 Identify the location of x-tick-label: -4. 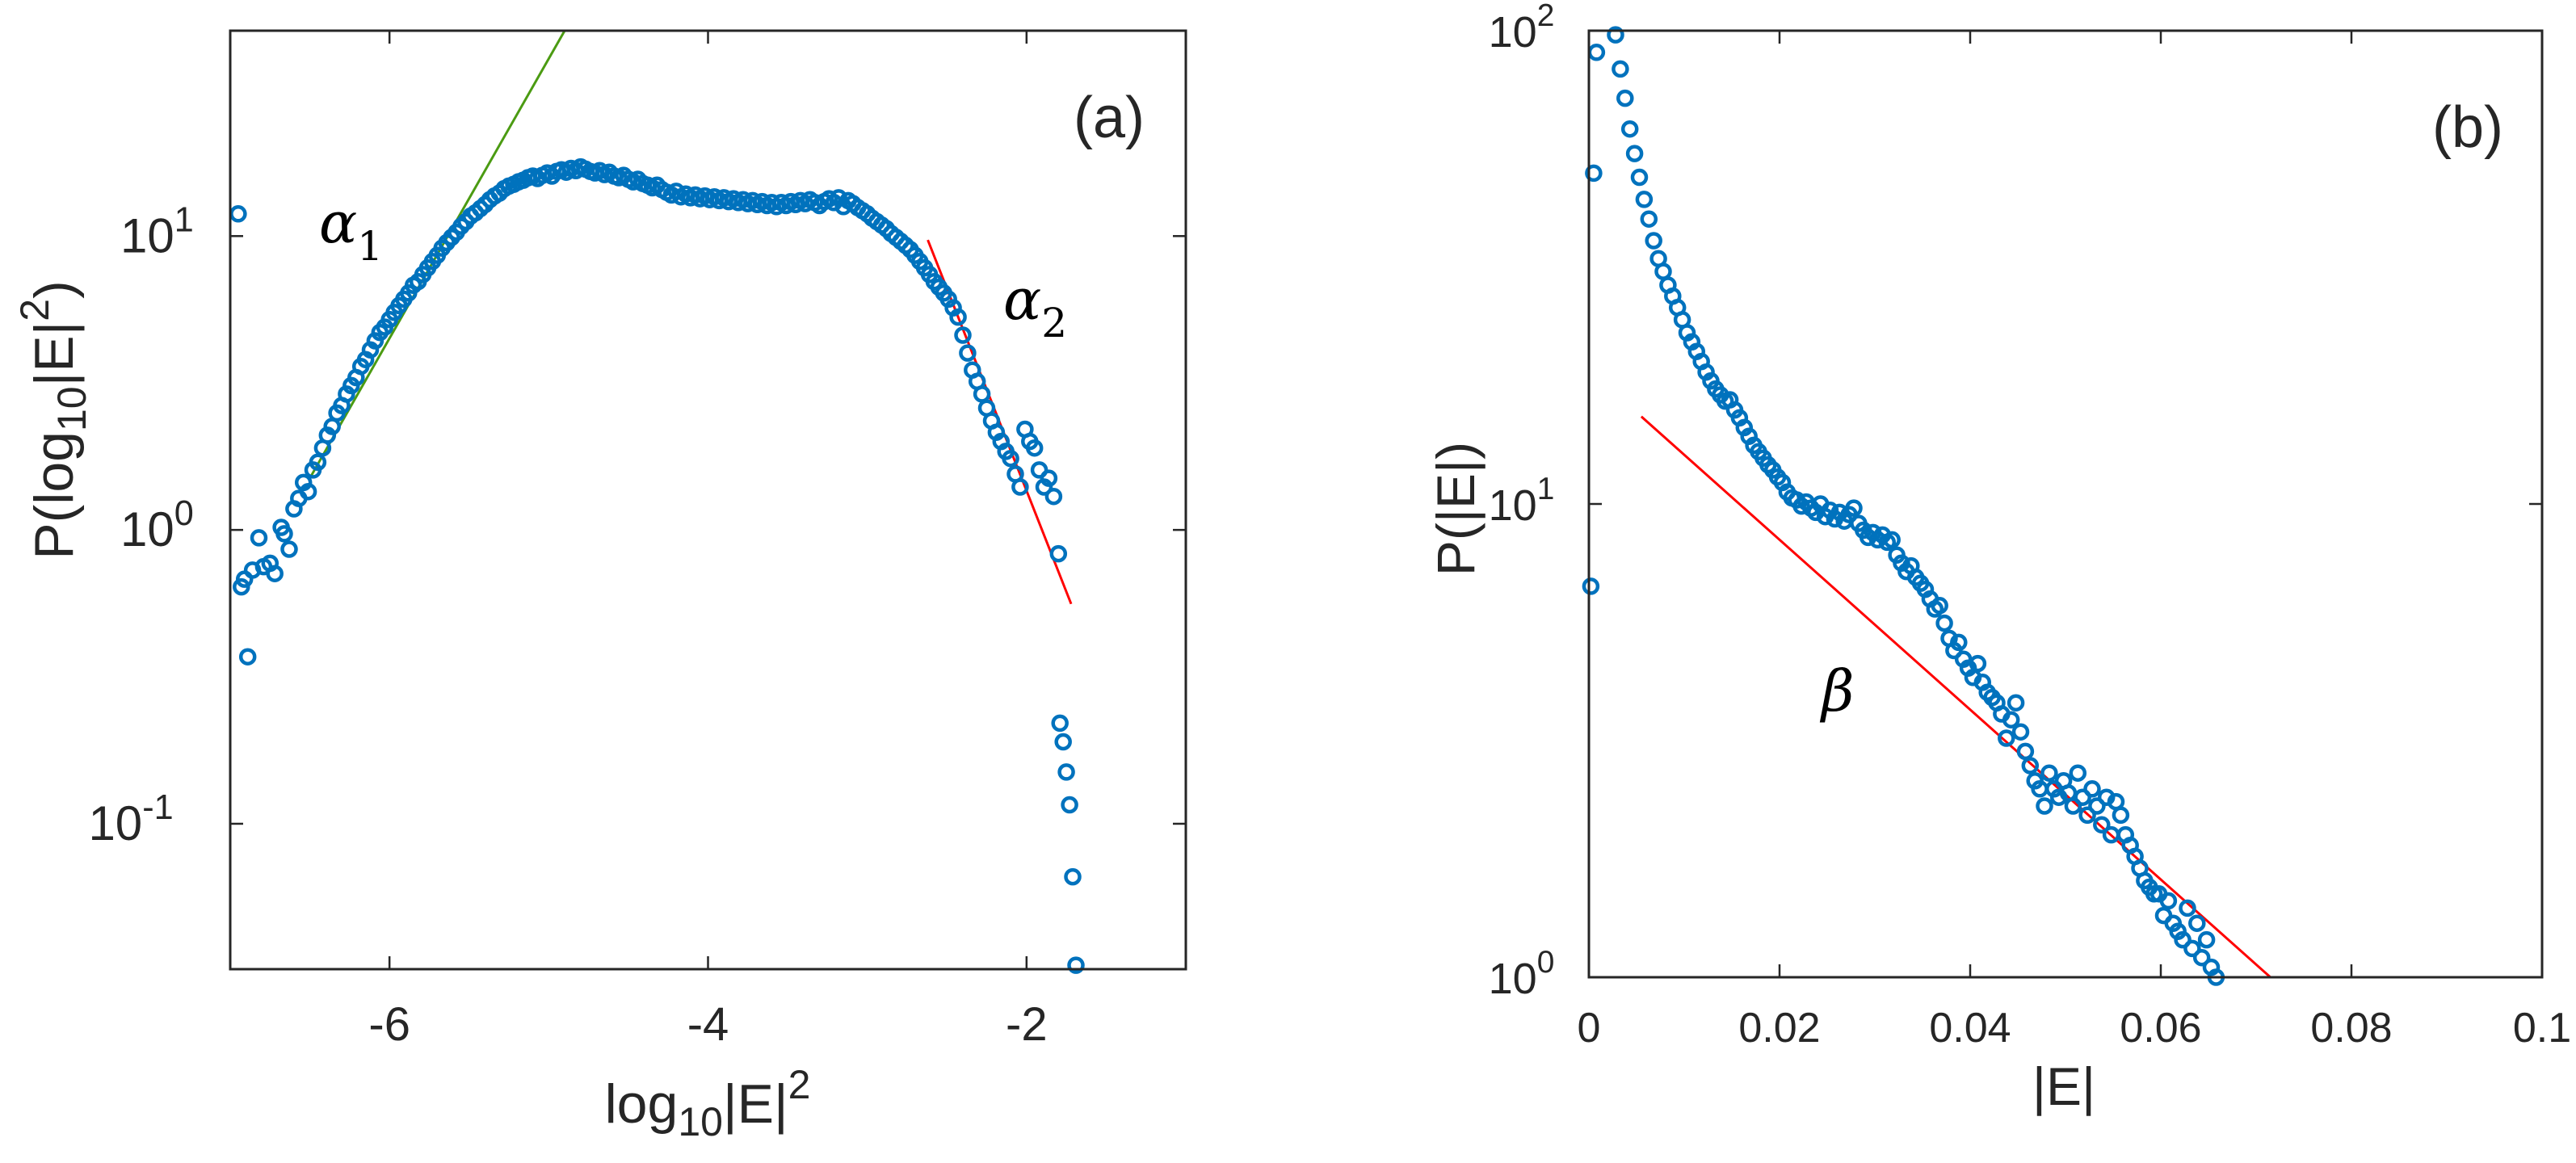
(708, 1024).